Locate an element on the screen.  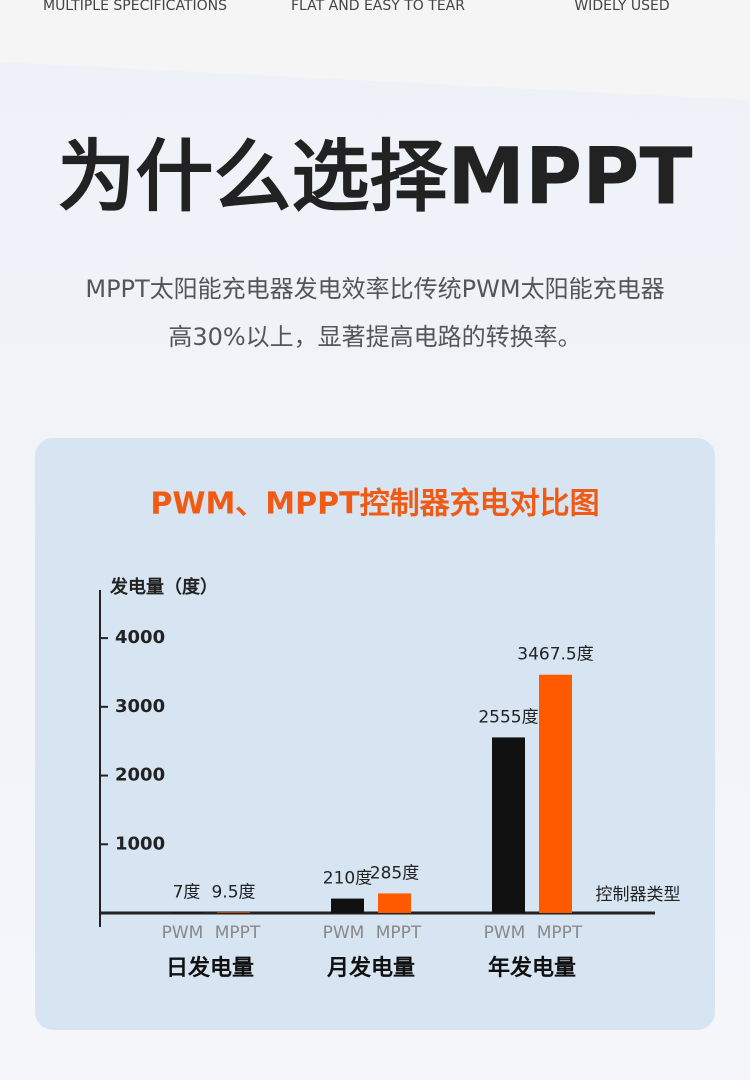
y-tick-label: 1000 is located at coordinates (140, 843).